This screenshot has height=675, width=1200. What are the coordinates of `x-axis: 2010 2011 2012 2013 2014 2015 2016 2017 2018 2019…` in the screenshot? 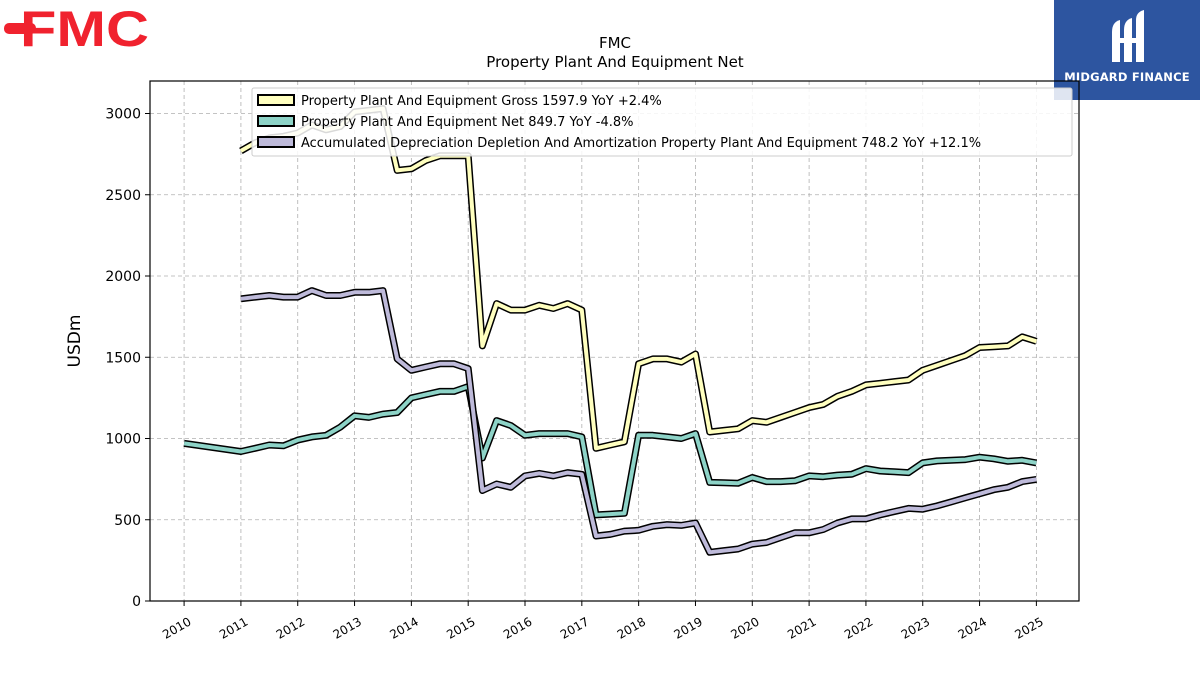 It's located at (603, 621).